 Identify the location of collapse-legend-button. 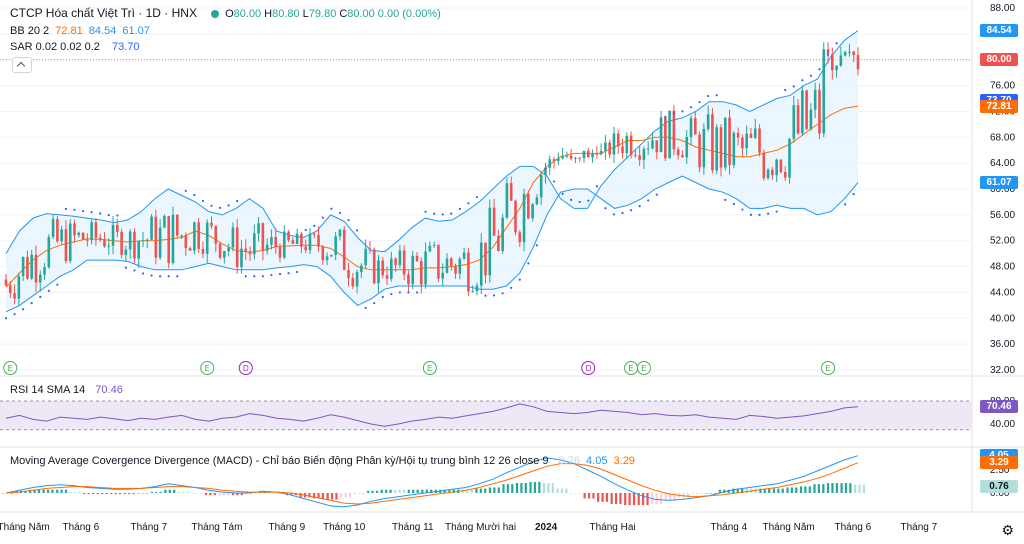
(22, 65).